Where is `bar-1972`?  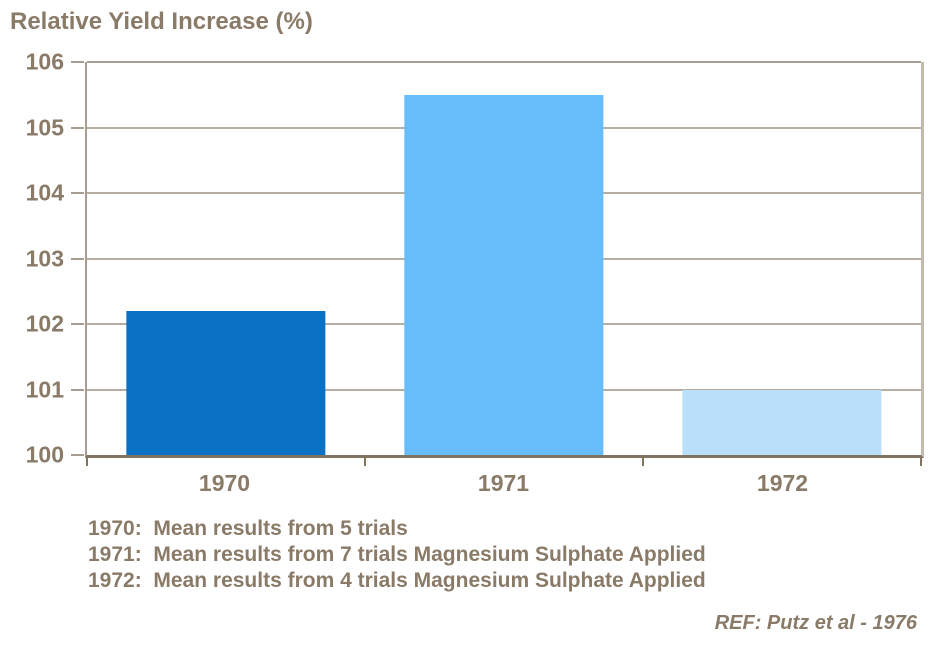
bar-1972 is located at coordinates (782, 422).